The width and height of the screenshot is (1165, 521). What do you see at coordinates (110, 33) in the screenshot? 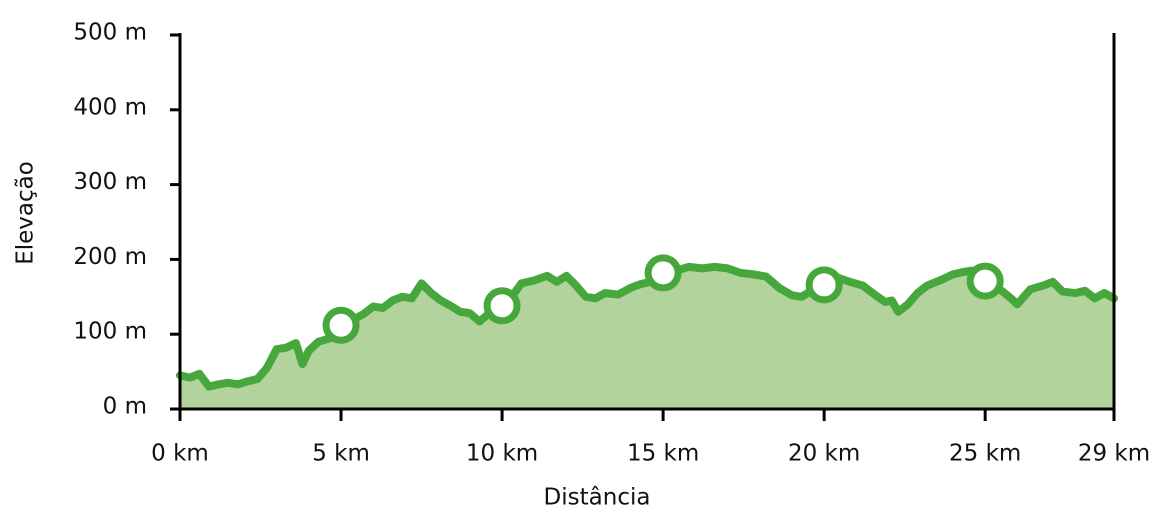
I see `y-tick-label: 500 m` at bounding box center [110, 33].